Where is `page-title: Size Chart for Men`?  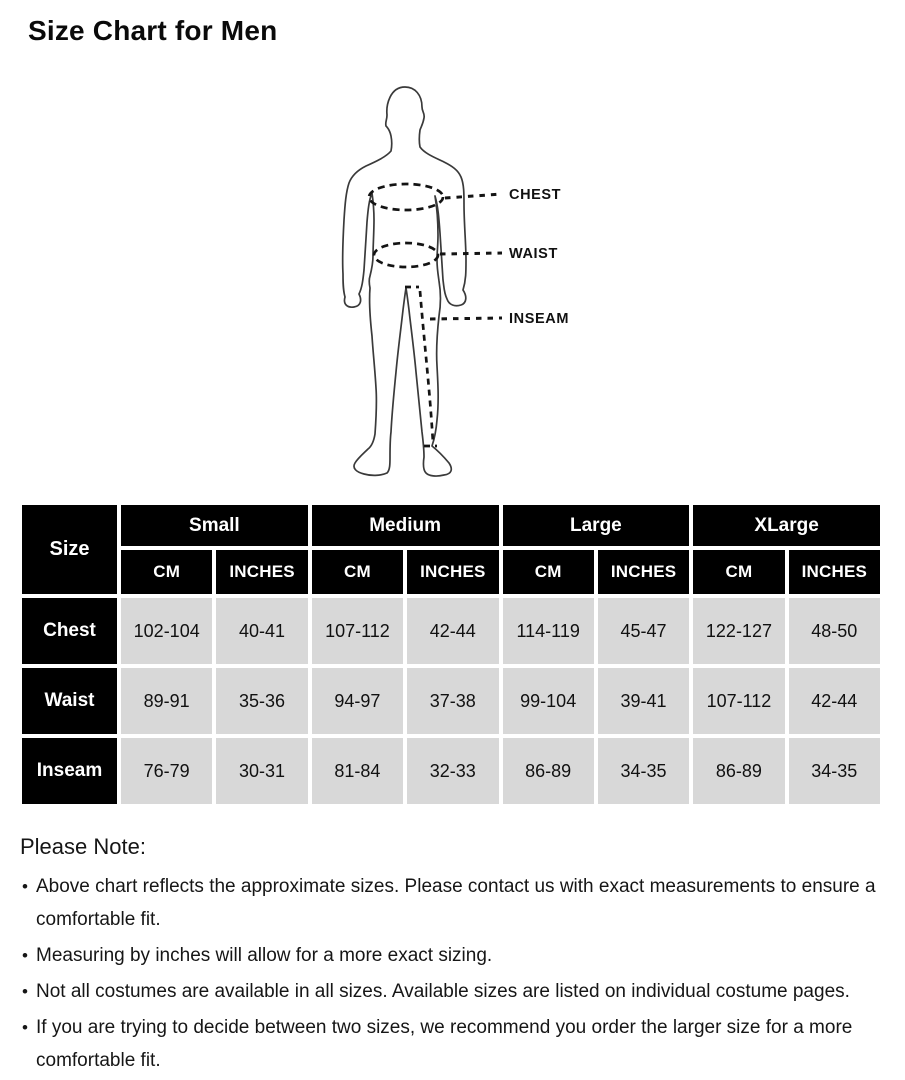
page-title: Size Chart for Men is located at coordinates (153, 30).